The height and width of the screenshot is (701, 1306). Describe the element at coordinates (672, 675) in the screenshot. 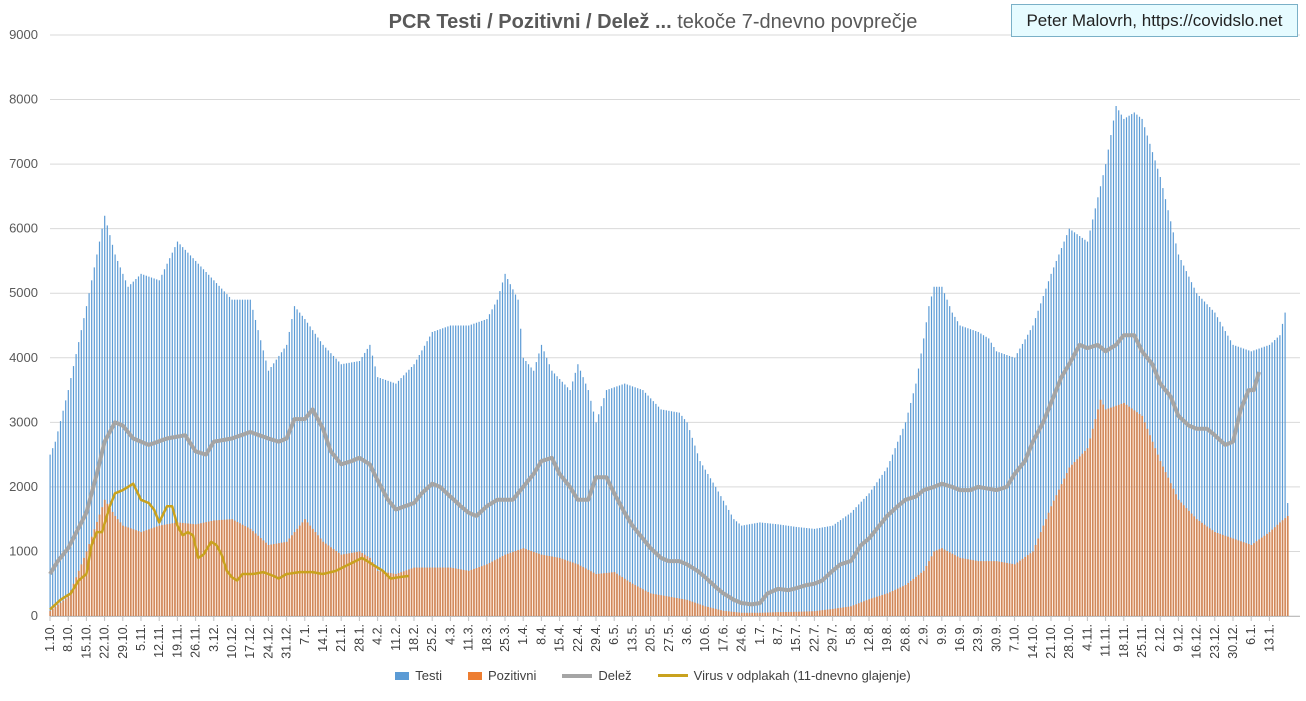

I see `legend-swatch-virus` at that location.